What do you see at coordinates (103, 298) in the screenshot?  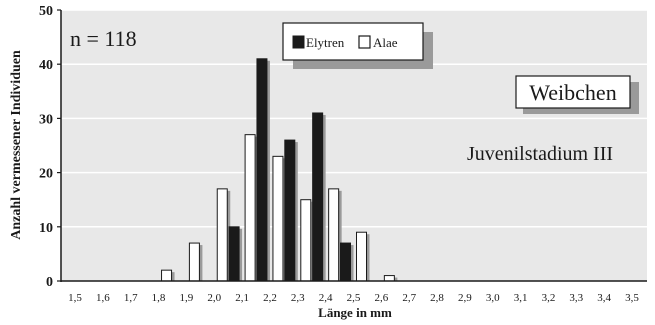 I see `x-tick-label: 1,6` at bounding box center [103, 298].